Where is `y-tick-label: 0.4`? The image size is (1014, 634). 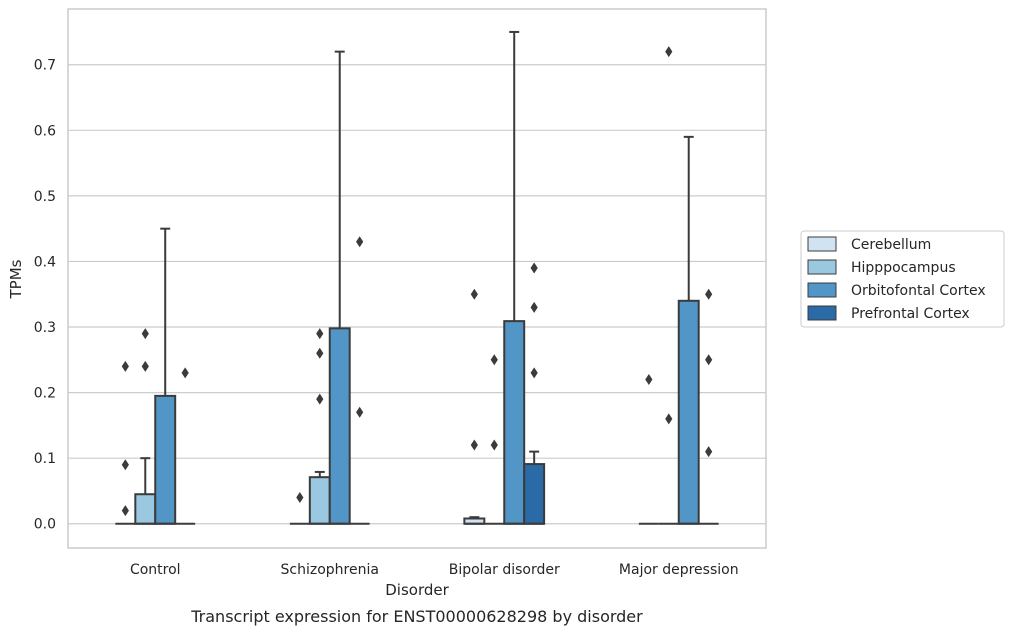 y-tick-label: 0.4 is located at coordinates (45, 262).